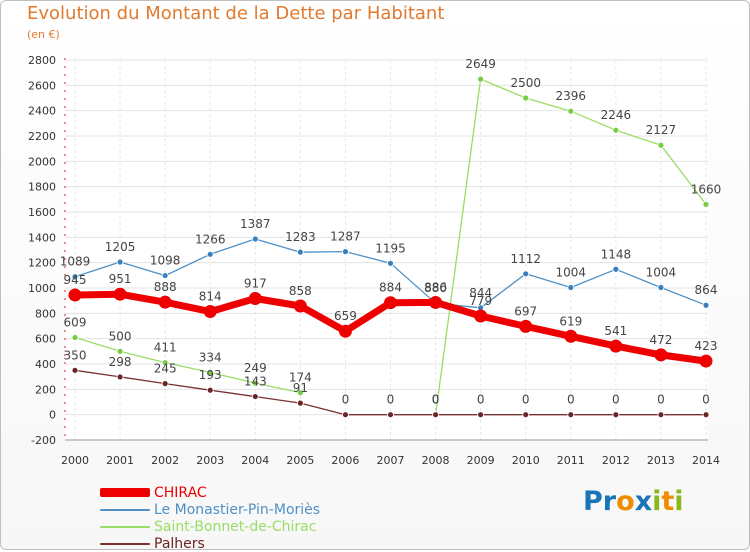 The image size is (750, 552). I want to click on data-label: 888, so click(165, 287).